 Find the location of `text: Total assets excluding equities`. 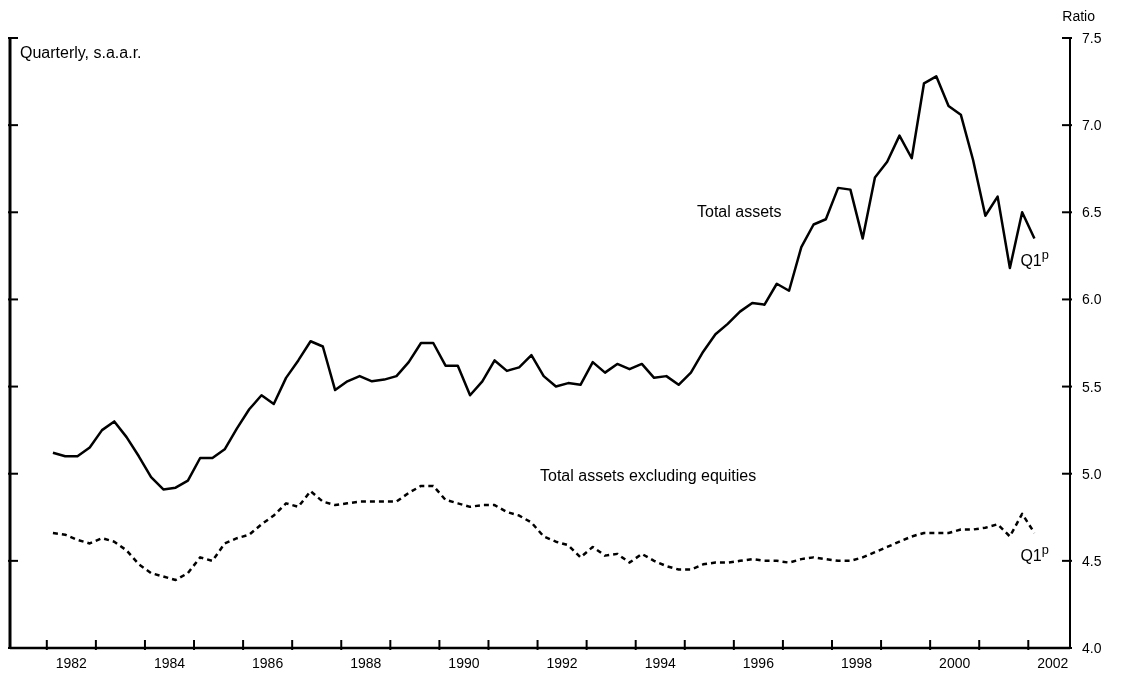

text: Total assets excluding equities is located at coordinates (648, 476).